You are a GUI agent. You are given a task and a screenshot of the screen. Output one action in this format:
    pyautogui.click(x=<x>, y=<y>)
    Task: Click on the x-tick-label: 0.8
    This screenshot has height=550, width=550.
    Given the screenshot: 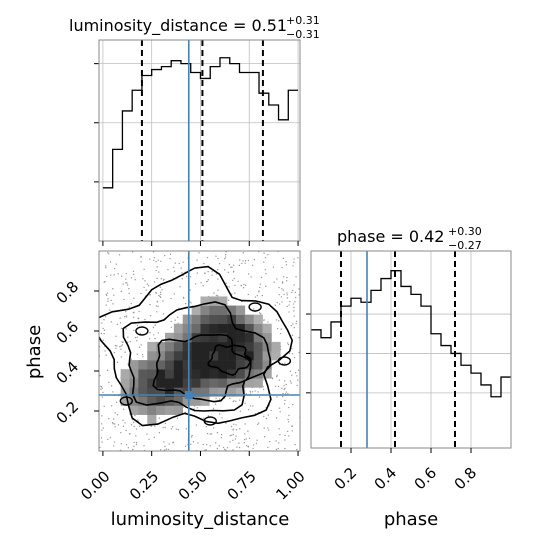 What is the action you would take?
    pyautogui.click(x=466, y=479)
    